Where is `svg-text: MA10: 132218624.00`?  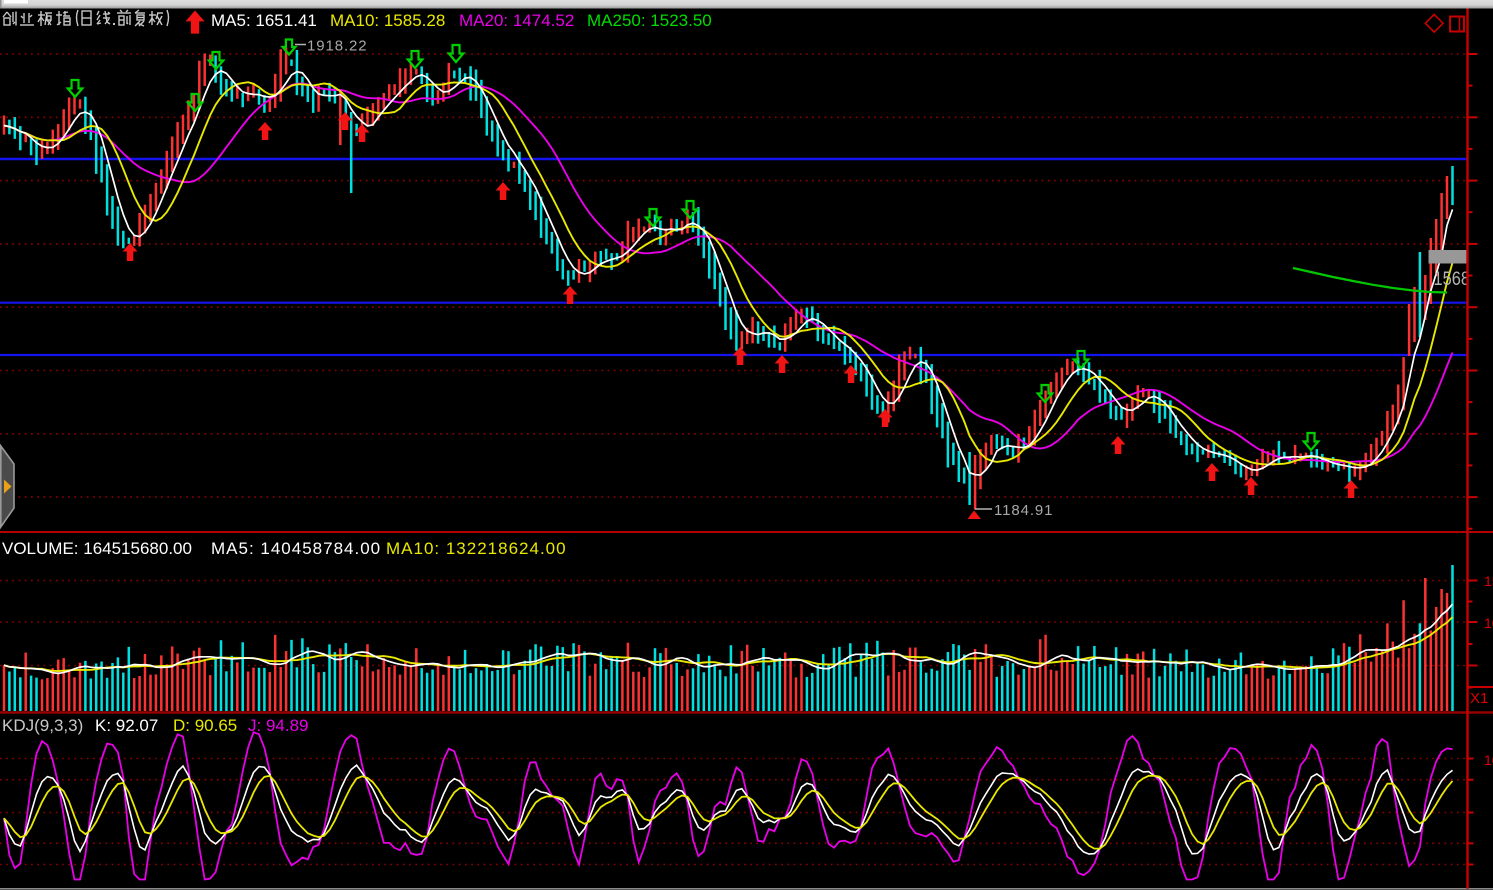
svg-text: MA10: 132218624.00 is located at coordinates (476, 548).